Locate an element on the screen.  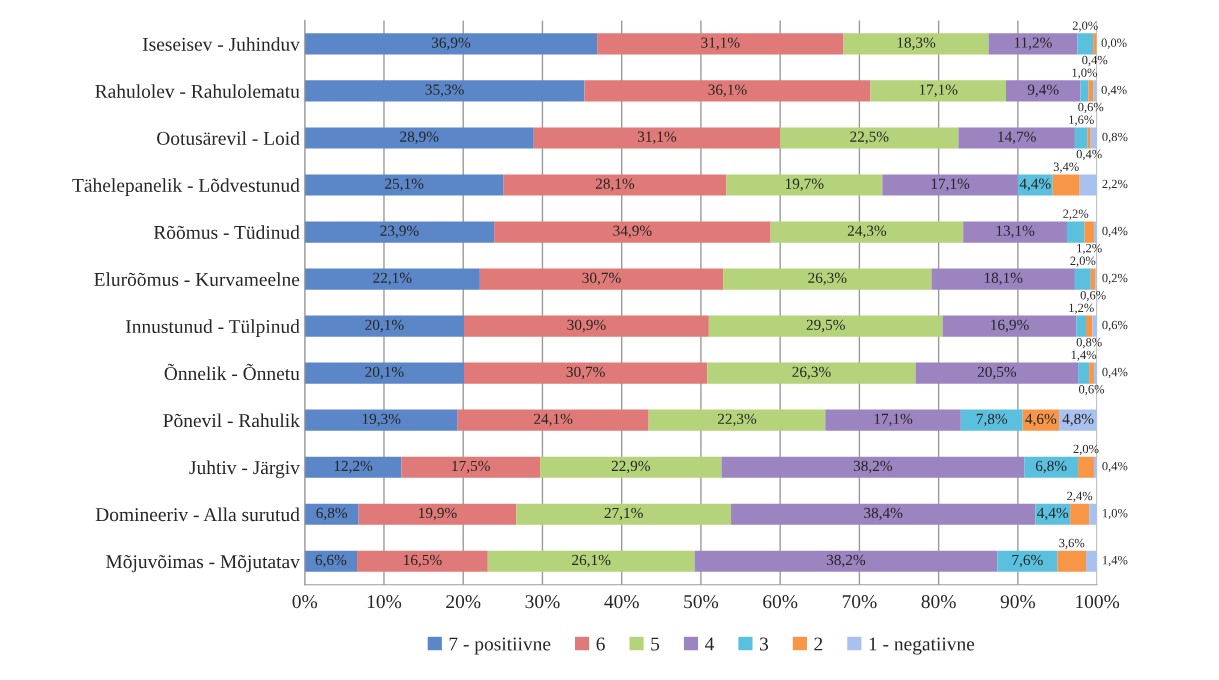
x-tick-label: 30% is located at coordinates (542, 602).